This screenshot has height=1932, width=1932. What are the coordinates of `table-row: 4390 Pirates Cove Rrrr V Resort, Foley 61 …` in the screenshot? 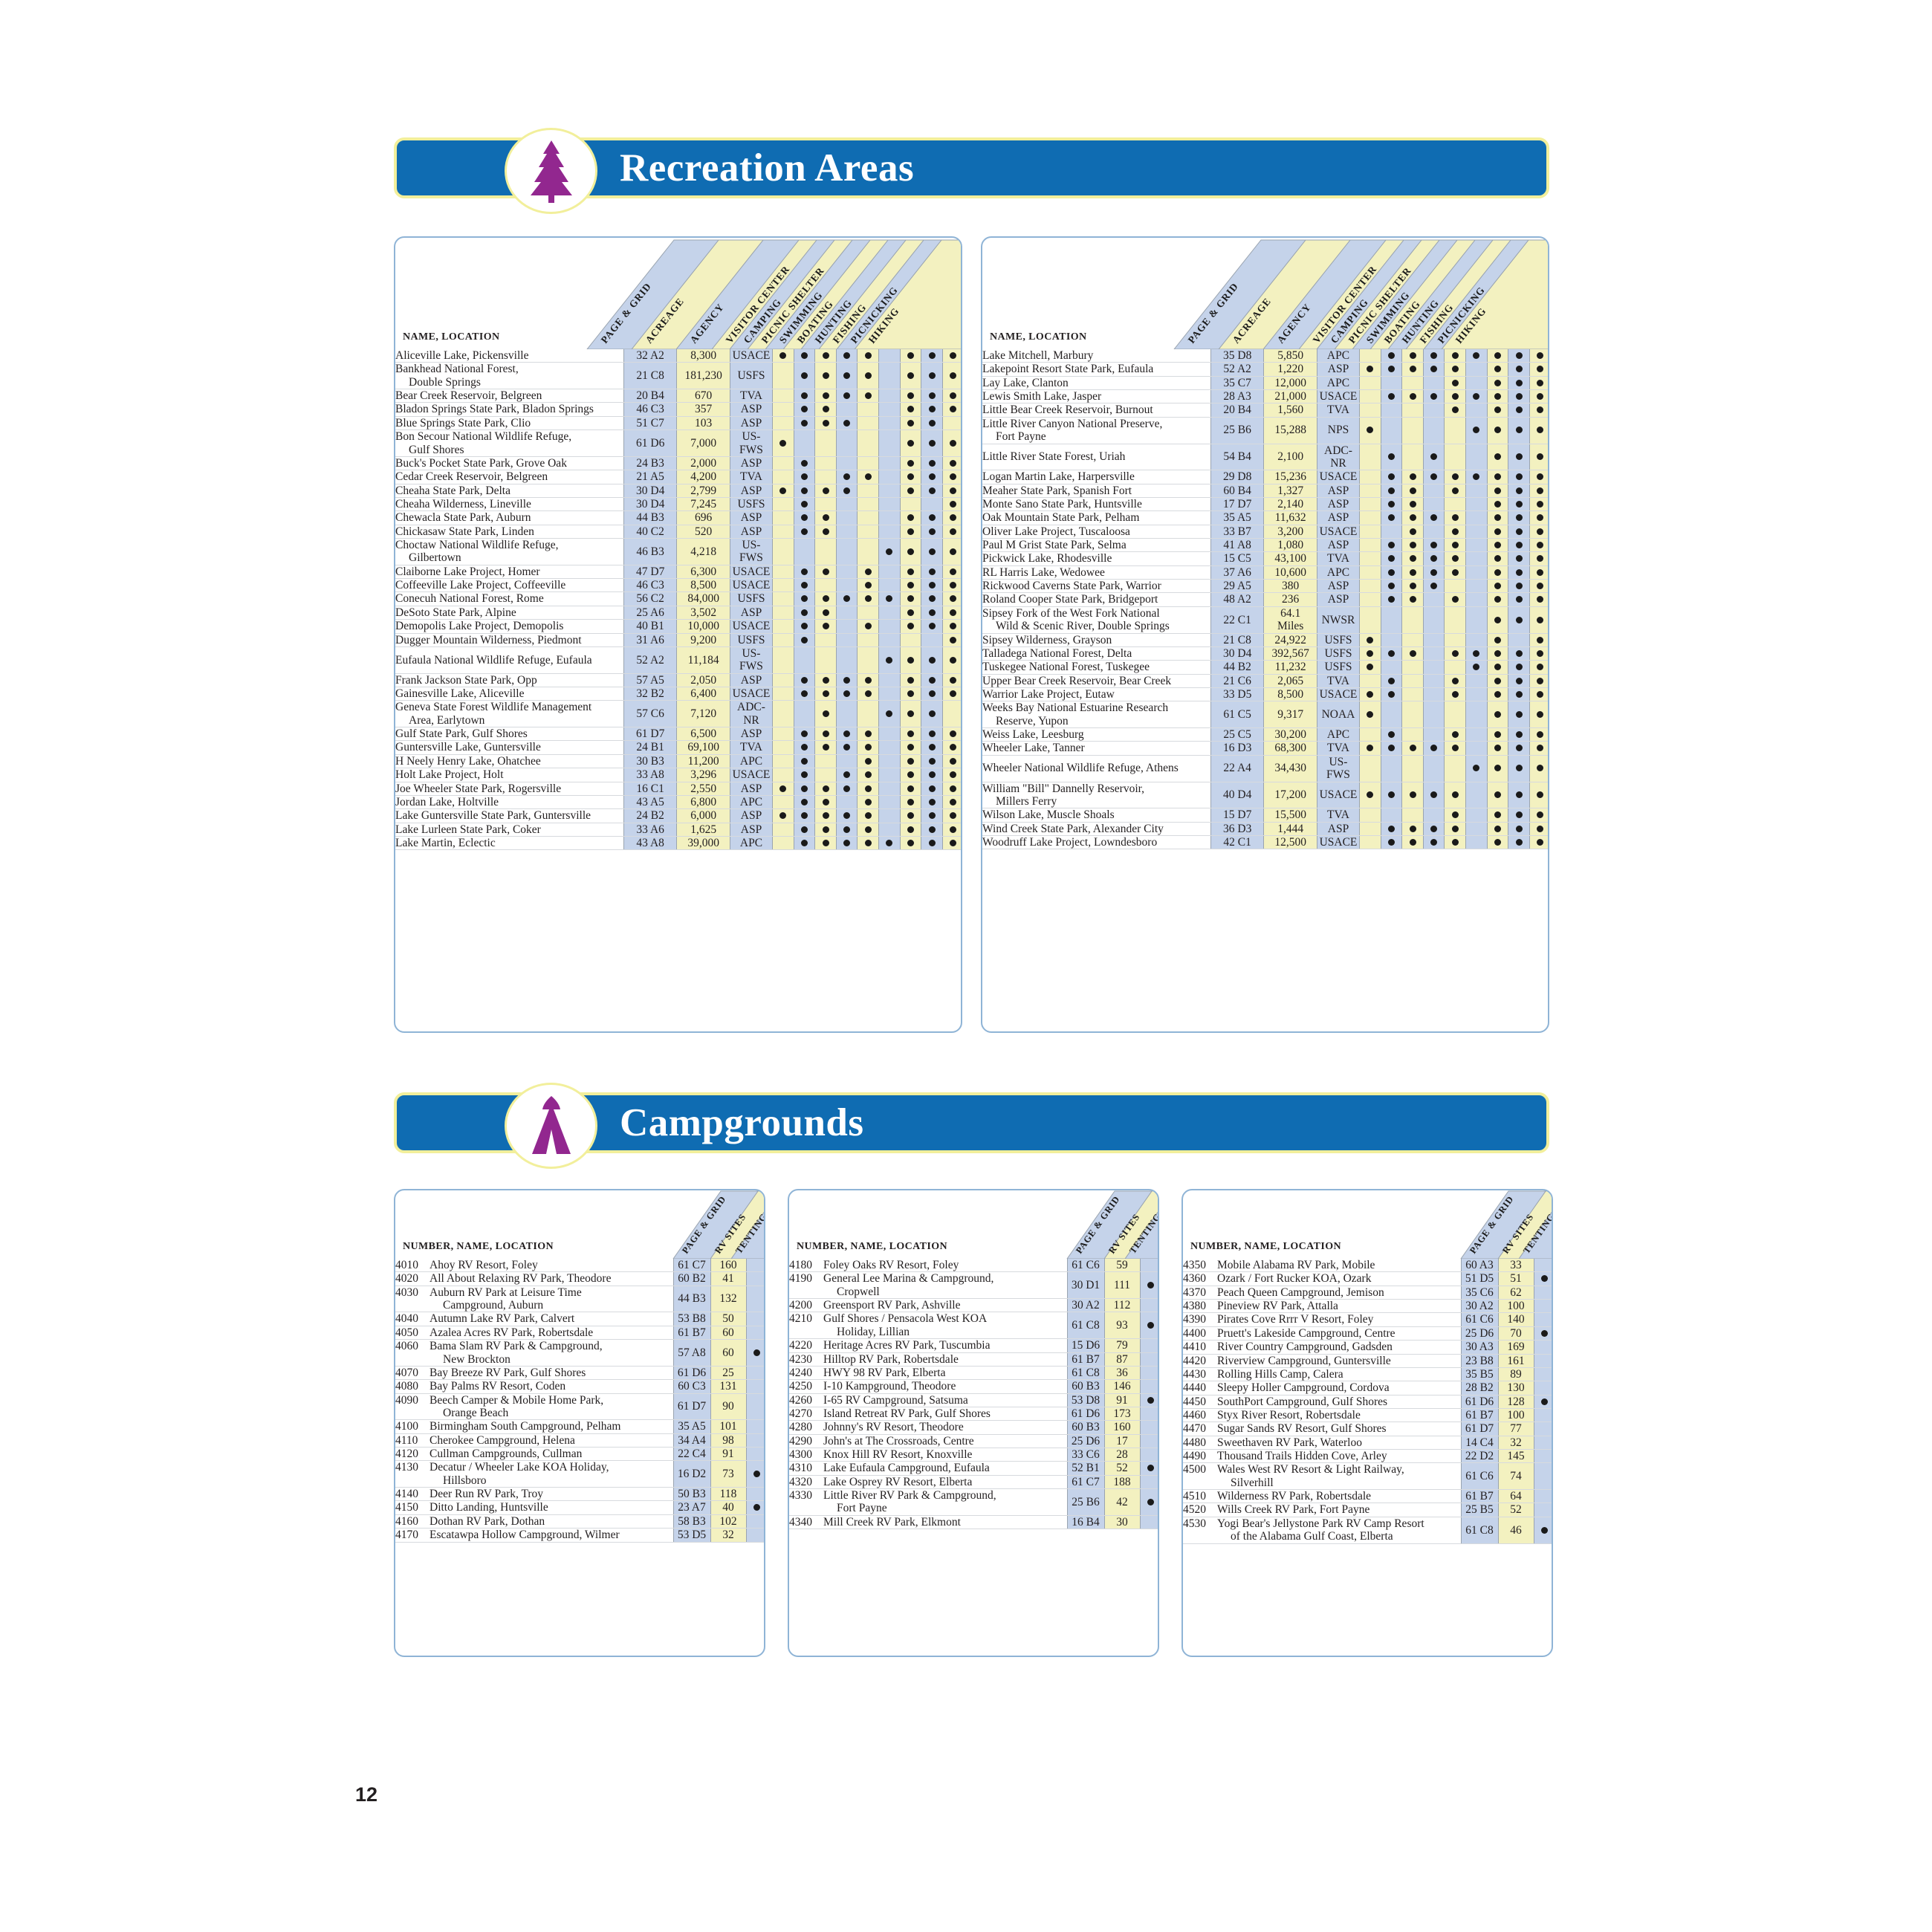 It's located at (1367, 1319).